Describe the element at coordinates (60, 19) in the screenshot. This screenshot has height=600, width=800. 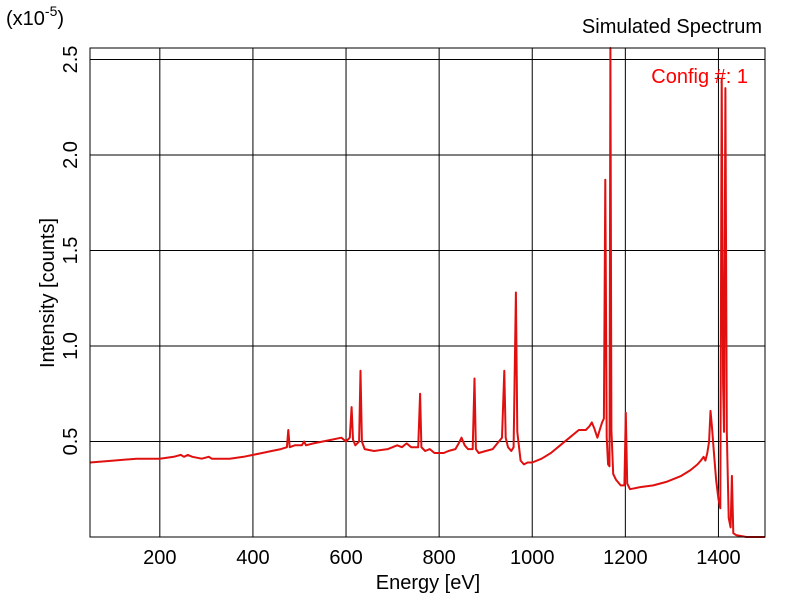
I see `y-multiplier-close: )` at that location.